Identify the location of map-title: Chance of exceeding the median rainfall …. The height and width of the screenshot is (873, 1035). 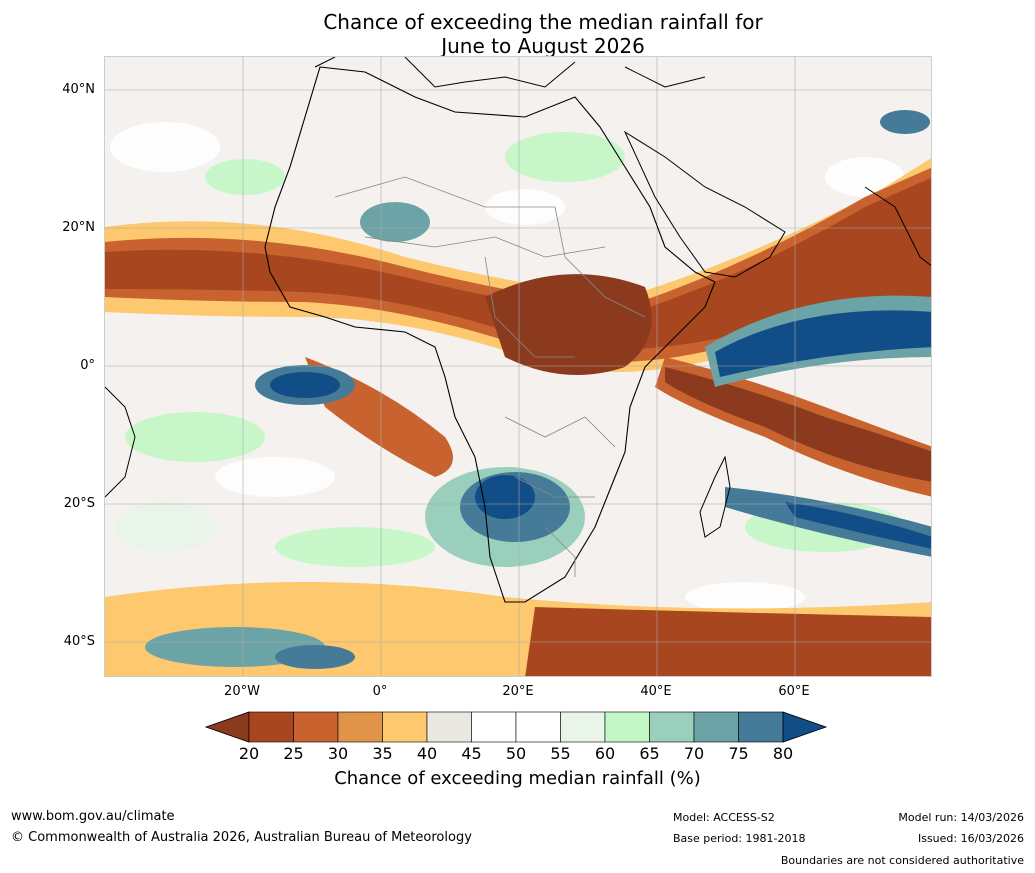
(517, 34).